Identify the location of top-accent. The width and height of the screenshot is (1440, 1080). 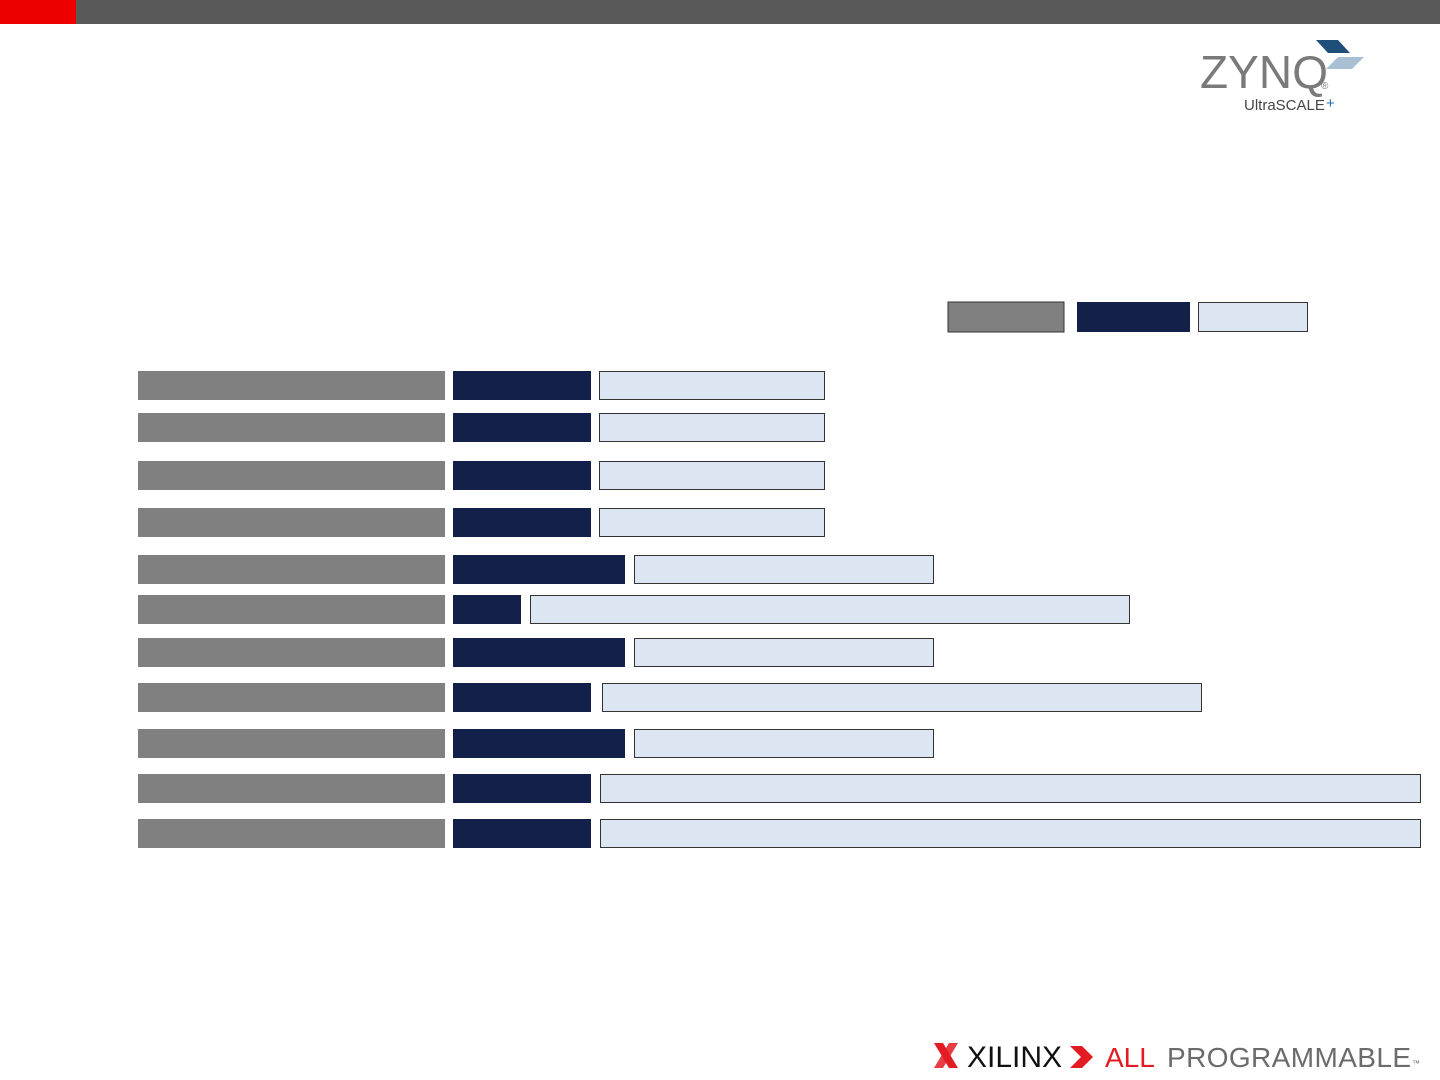
(38, 12).